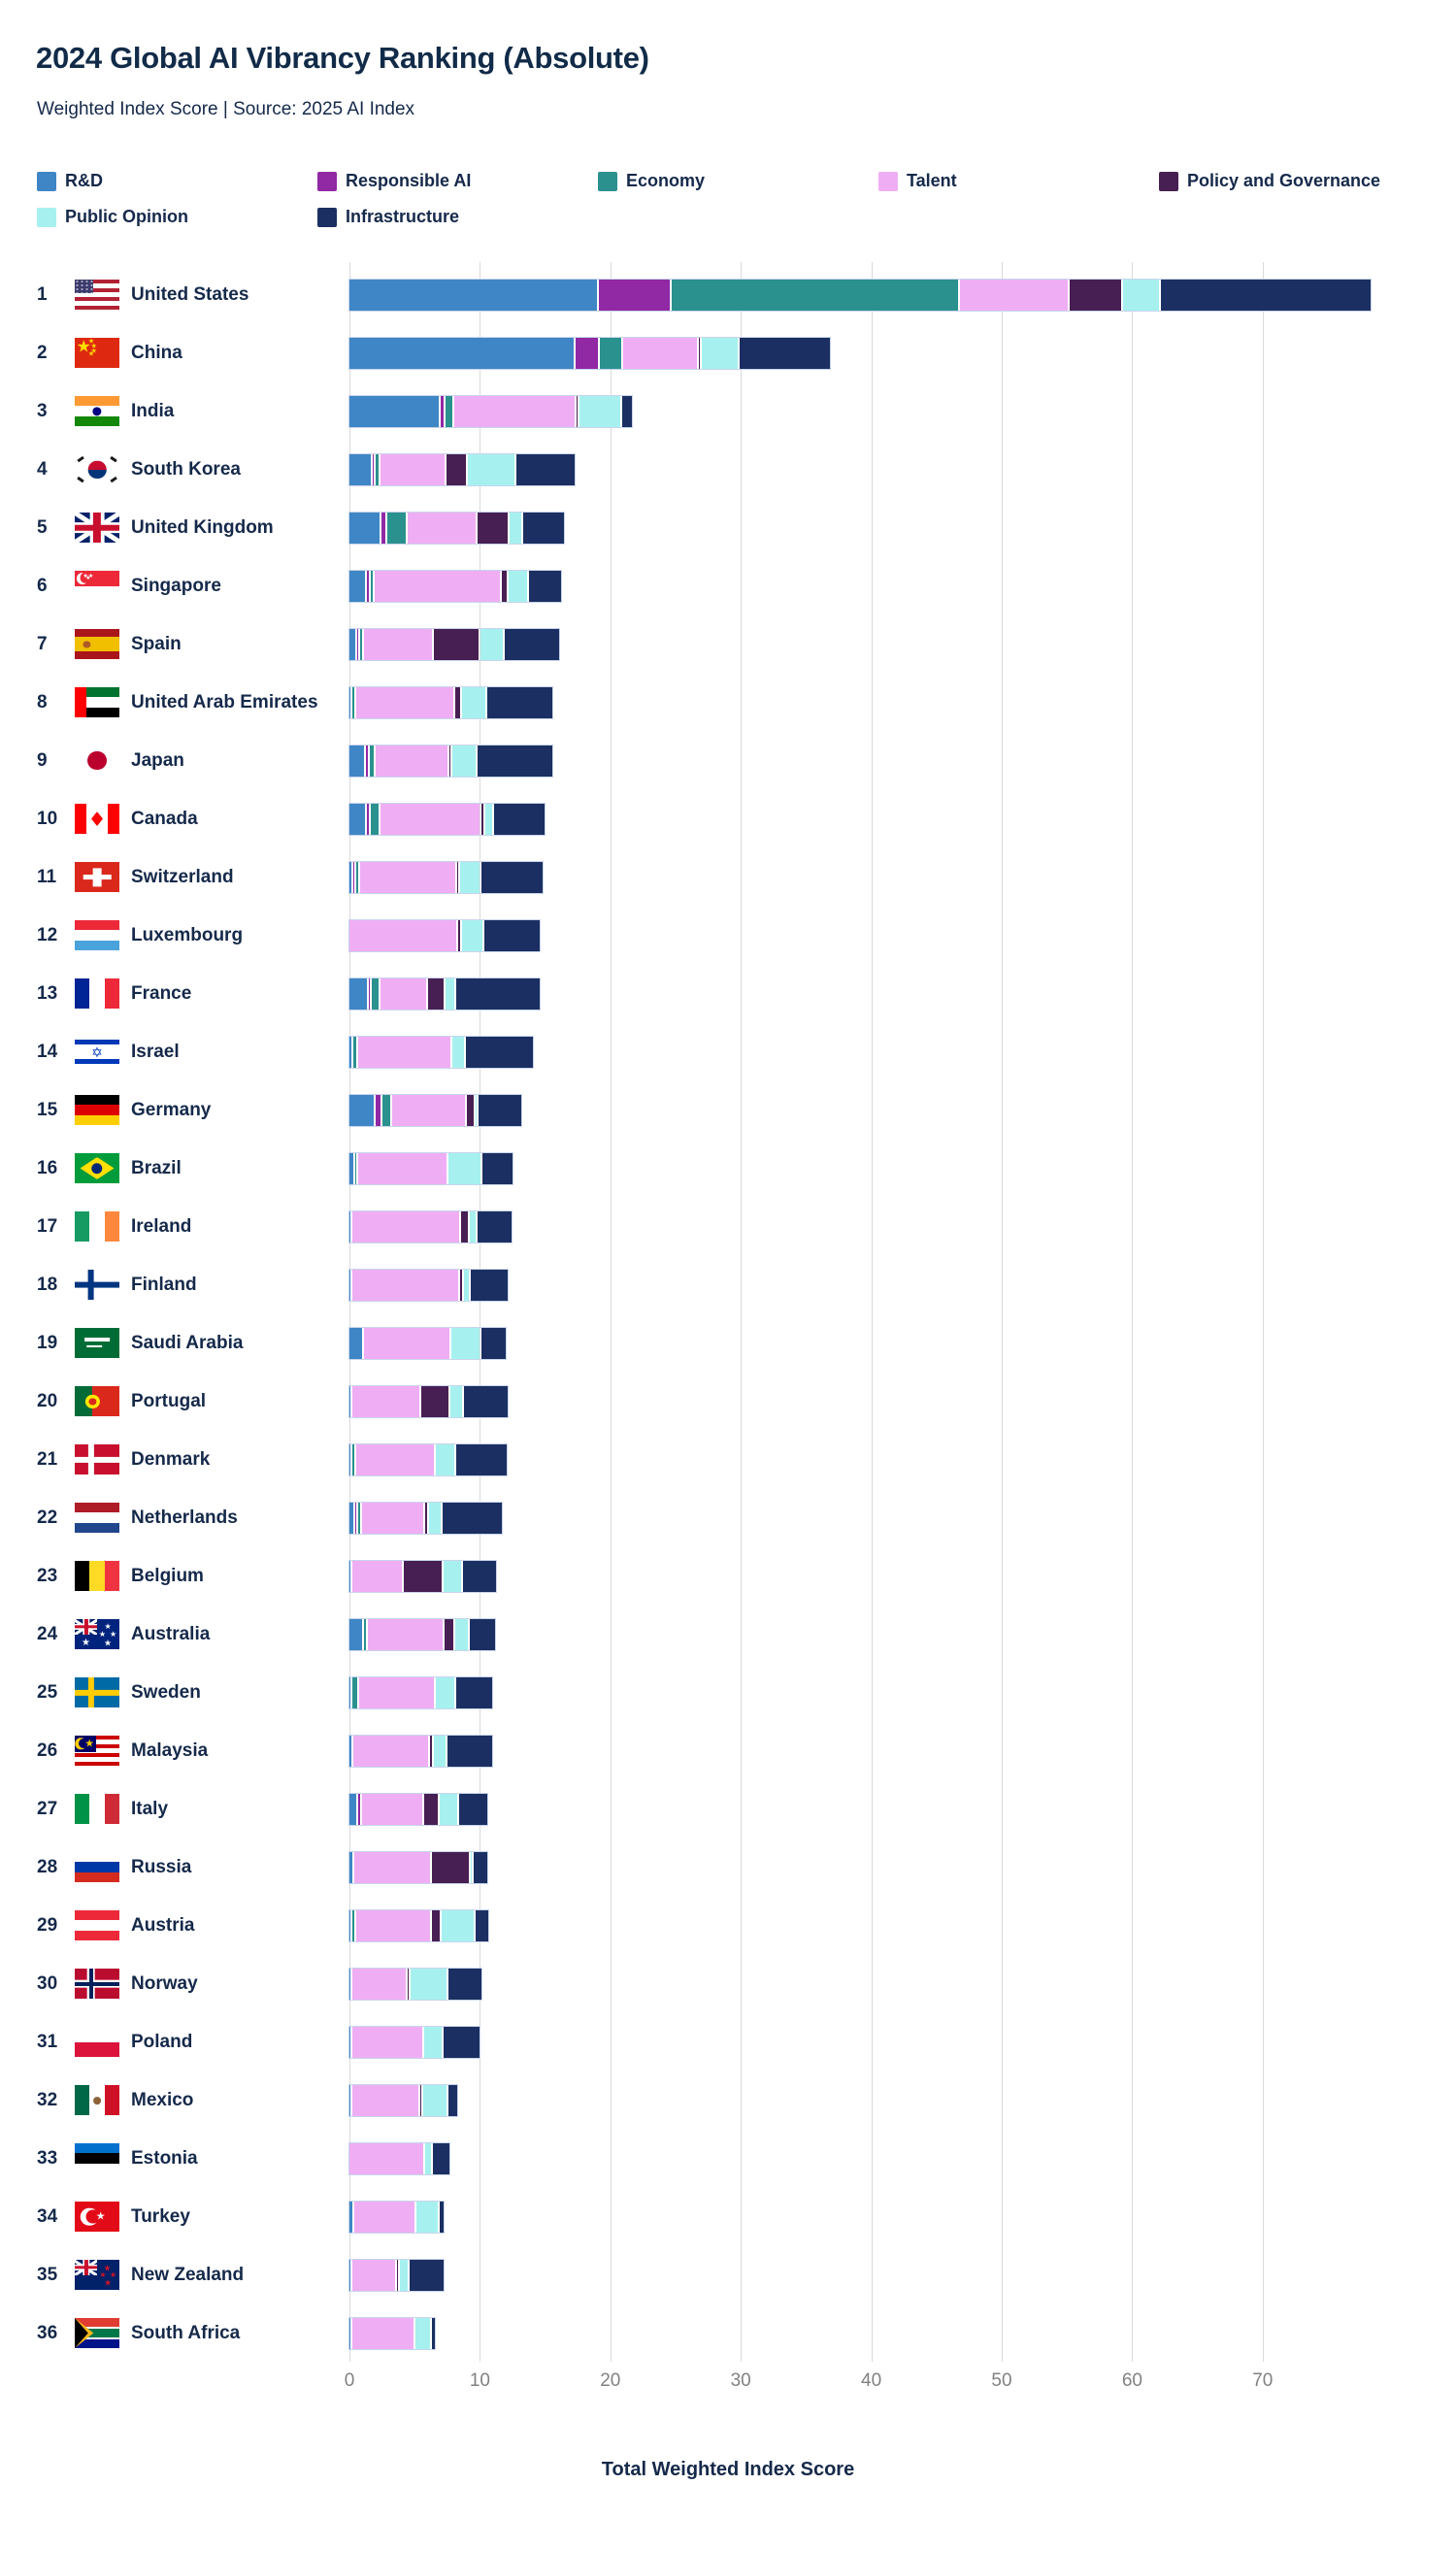 This screenshot has width=1456, height=2551. What do you see at coordinates (97, 2275) in the screenshot?
I see `flag-new-zealand-icon: ★ ★ ★ ★` at bounding box center [97, 2275].